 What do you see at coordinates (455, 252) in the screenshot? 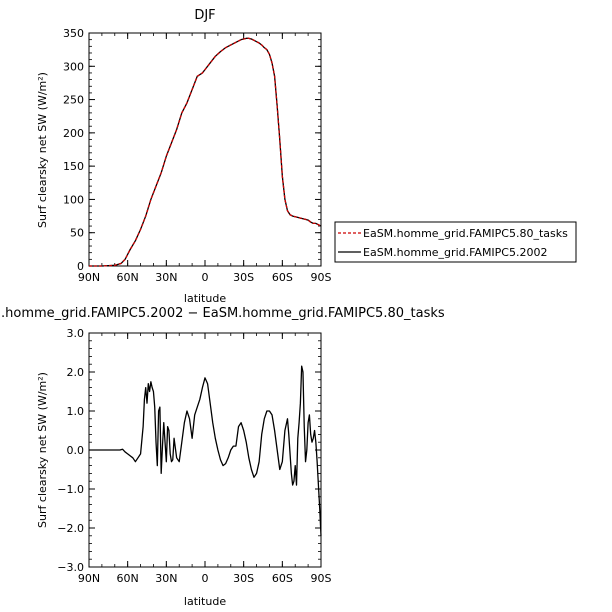
I see `legend-label-2: EaSM.homme_grid.FAMIPC5.2002` at bounding box center [455, 252].